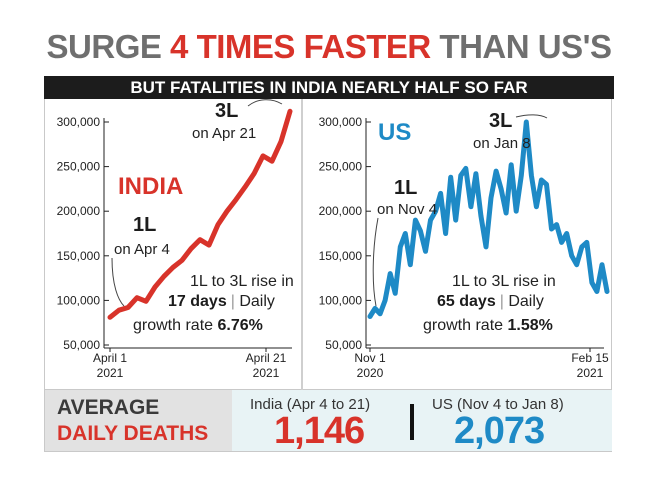  I want to click on summary-title-line2: DAILY DEATHS, so click(133, 433).